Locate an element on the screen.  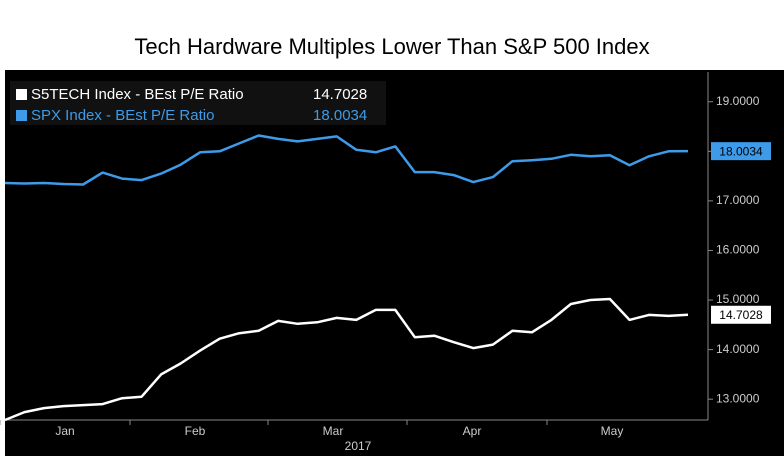
legend-value: 18.0034 is located at coordinates (340, 115).